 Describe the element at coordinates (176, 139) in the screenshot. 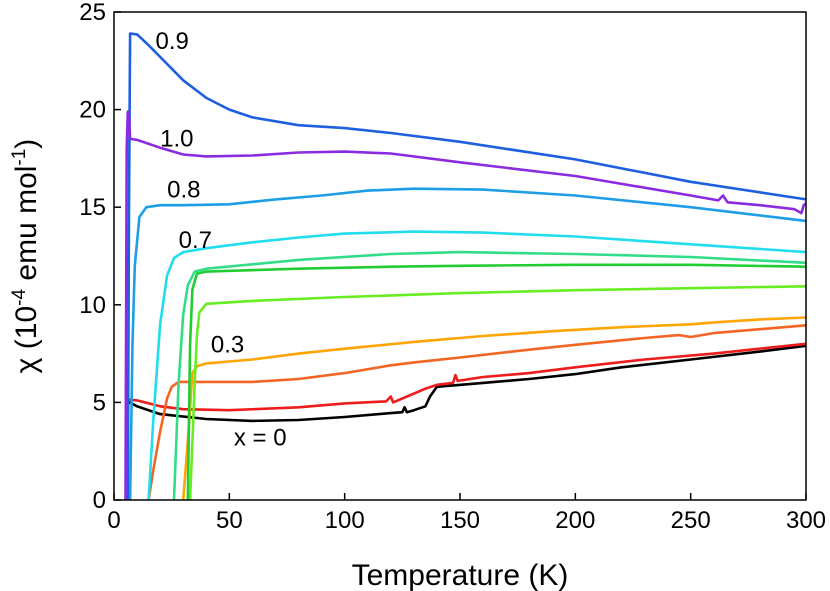

I see `series-label-1: 1.0` at that location.